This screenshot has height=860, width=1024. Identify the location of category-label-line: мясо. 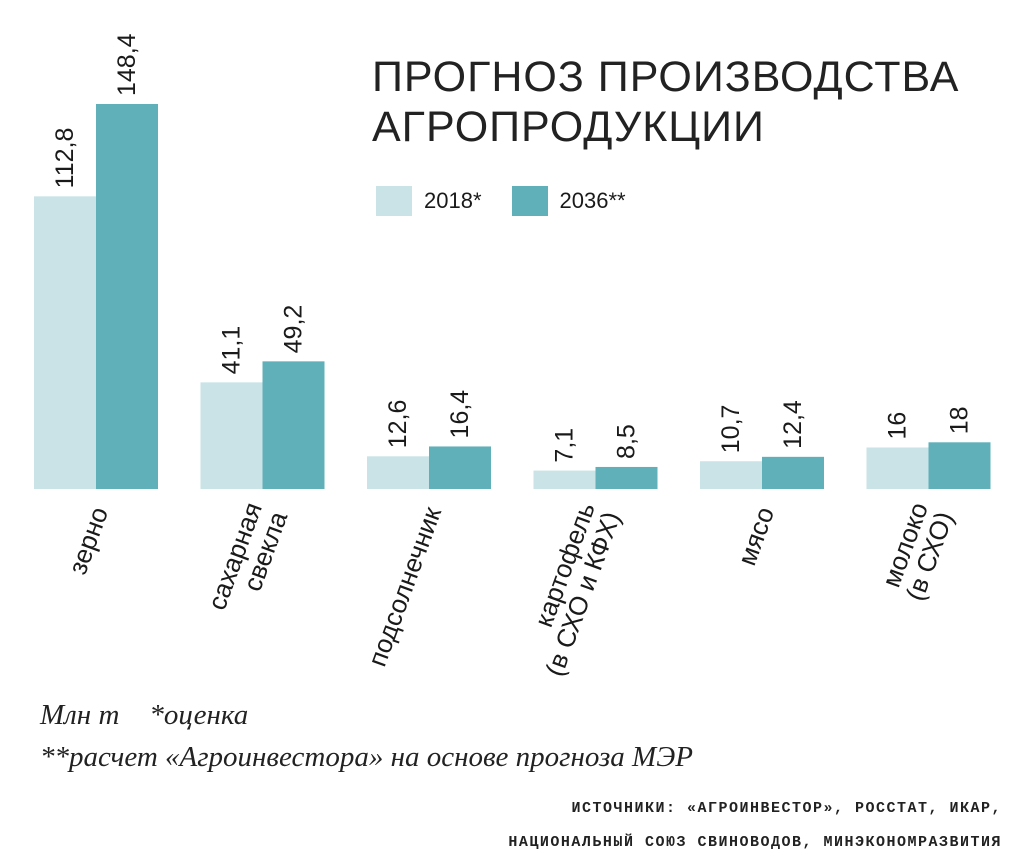
(755, 536).